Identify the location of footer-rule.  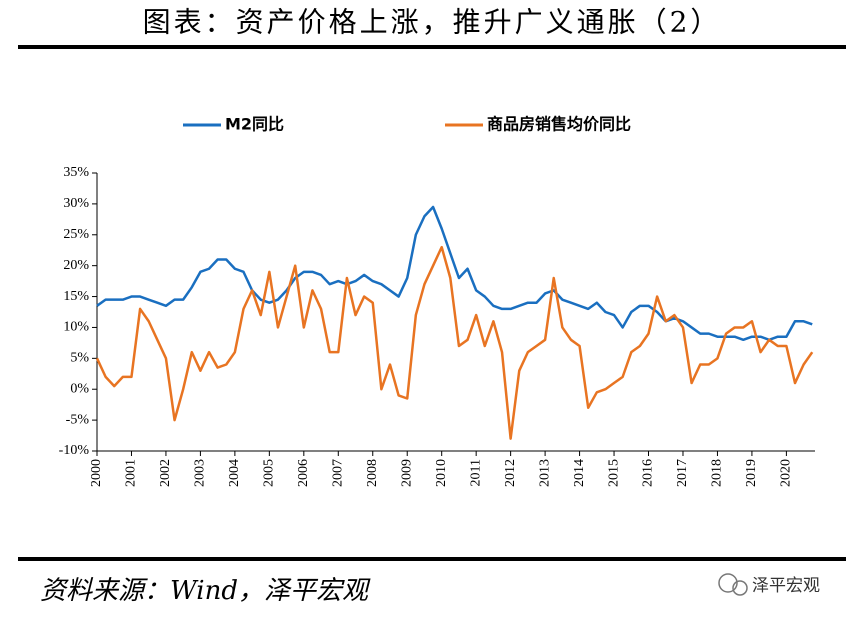
(432, 559).